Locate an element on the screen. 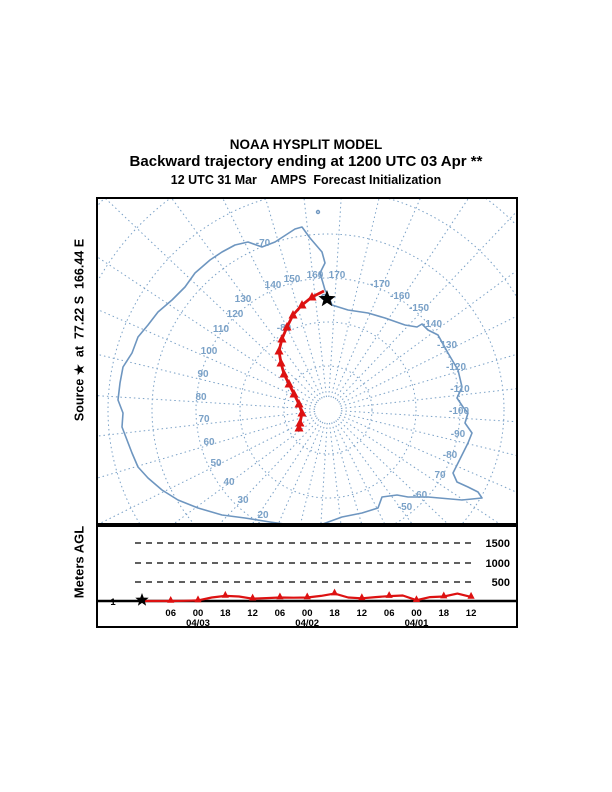 The height and width of the screenshot is (792, 612). time-tick-label: 12 is located at coordinates (252, 613).